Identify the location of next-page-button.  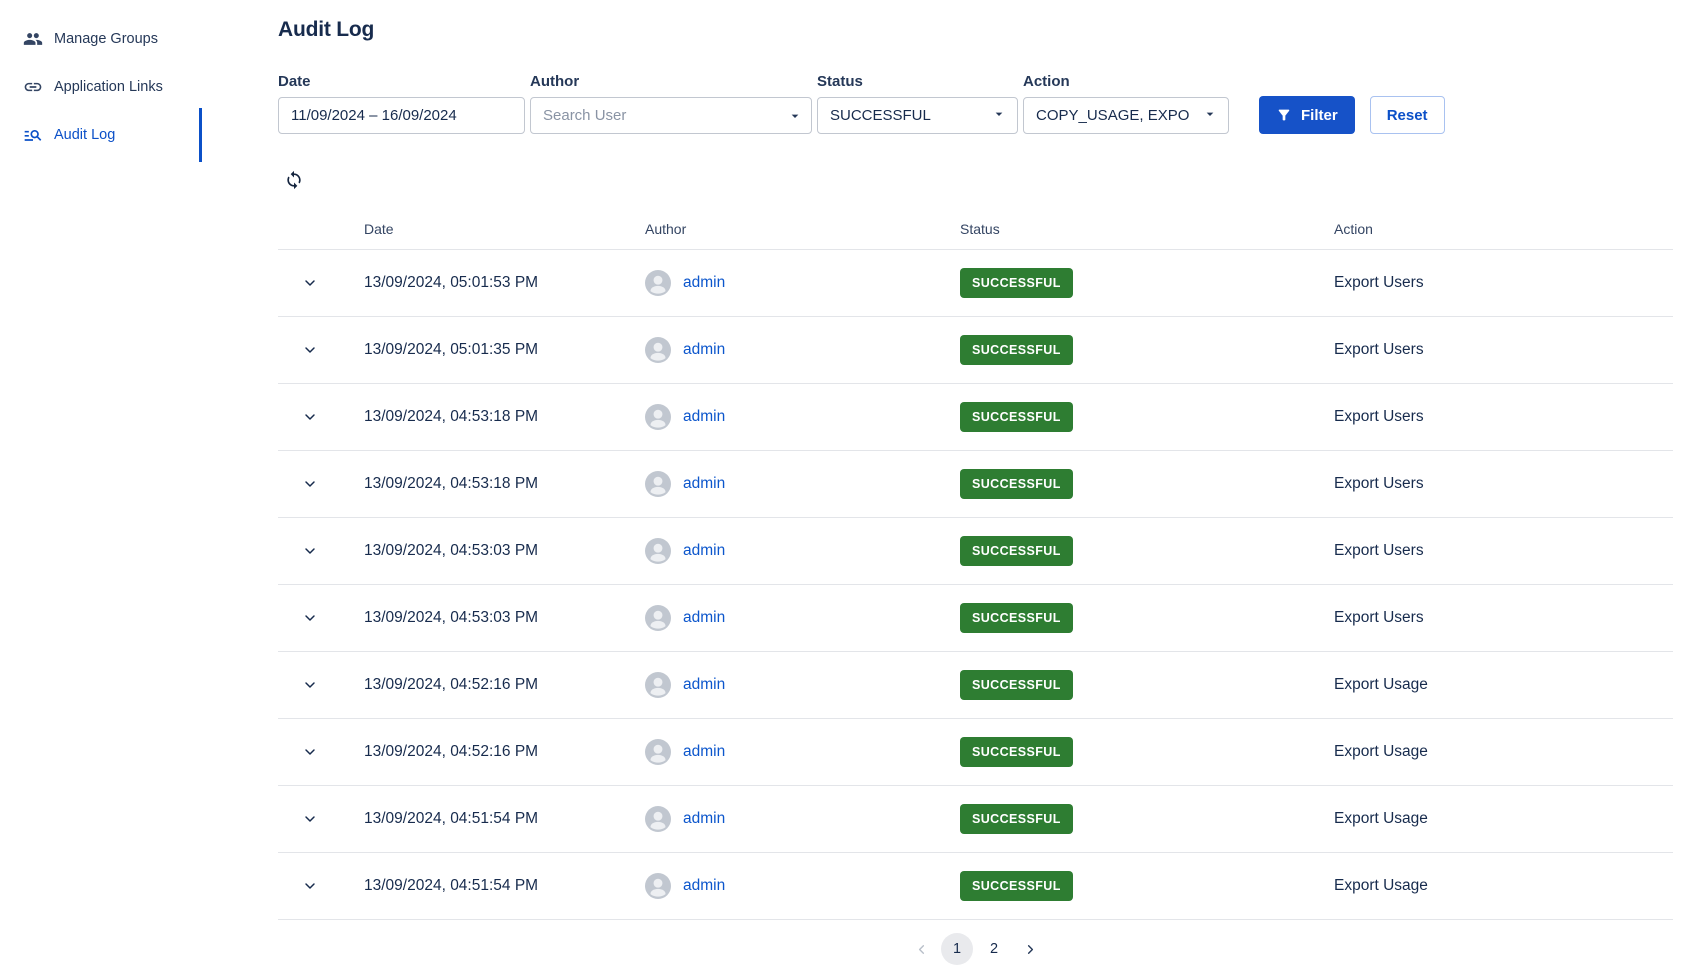
(1030, 949).